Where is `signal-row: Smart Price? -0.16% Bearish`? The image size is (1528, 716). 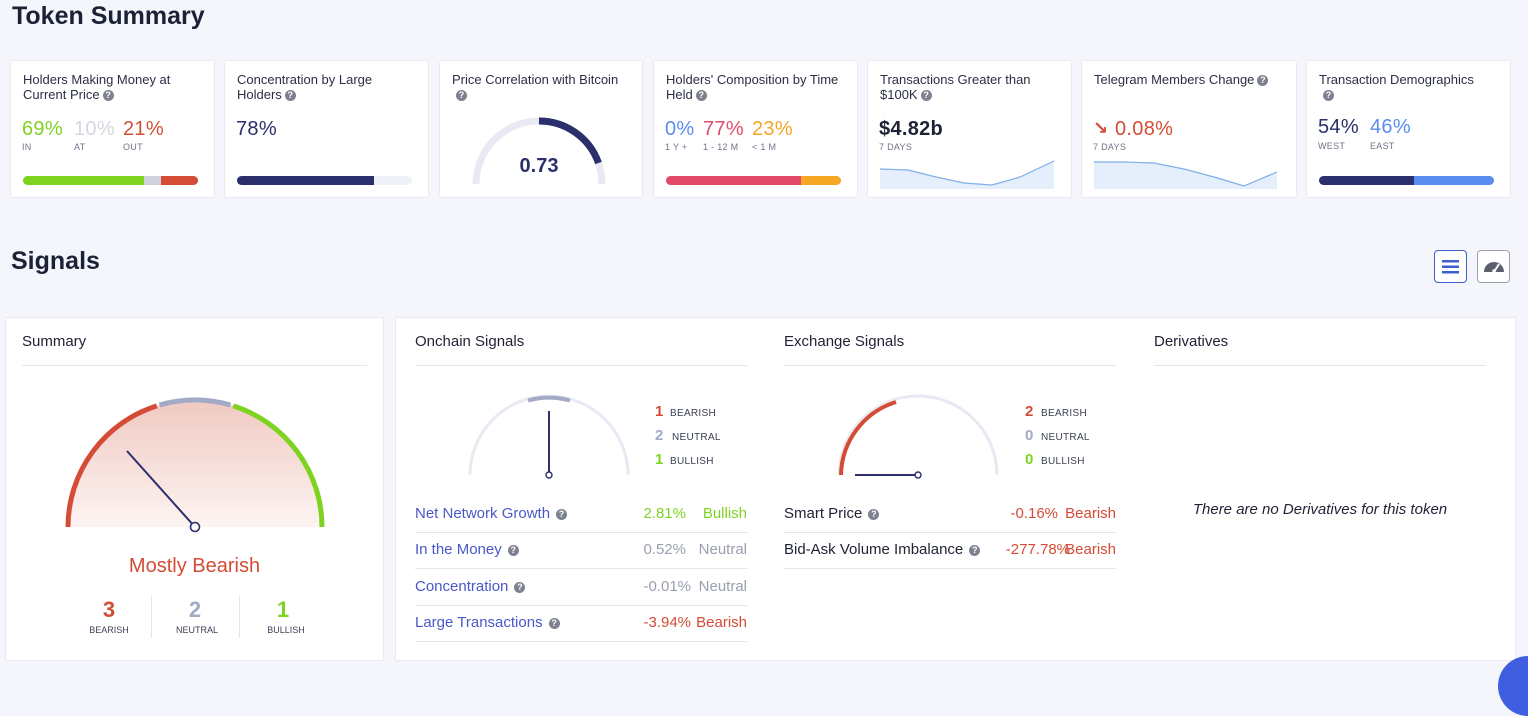
signal-row: Smart Price? -0.16% Bearish is located at coordinates (950, 514).